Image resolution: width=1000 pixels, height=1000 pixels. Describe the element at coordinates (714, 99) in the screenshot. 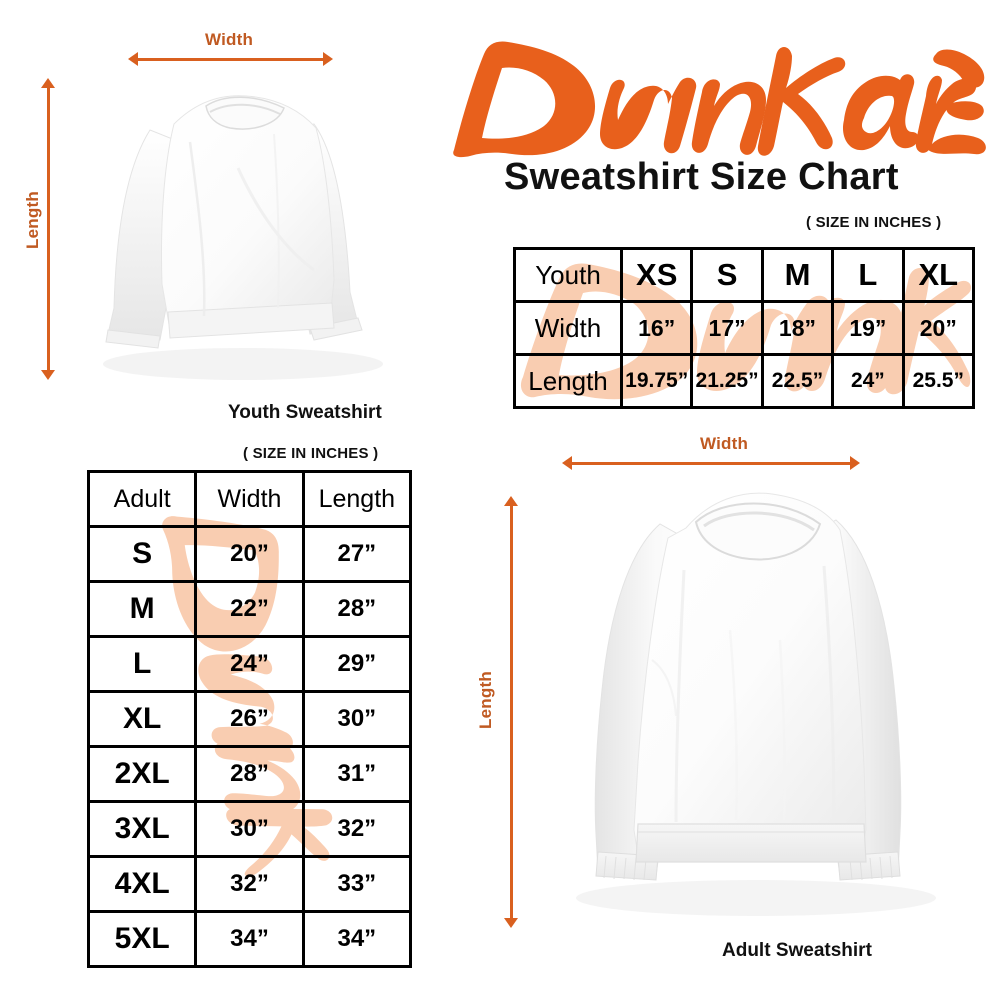

I see `brand-wordmark-logo` at that location.